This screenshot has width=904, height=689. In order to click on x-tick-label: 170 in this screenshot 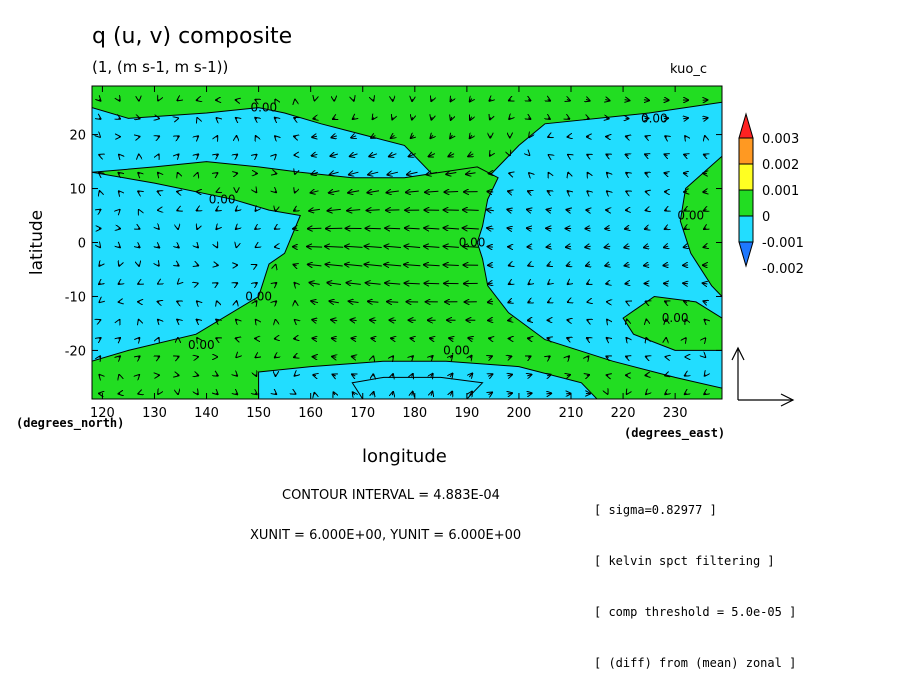, I will do `click(362, 413)`.